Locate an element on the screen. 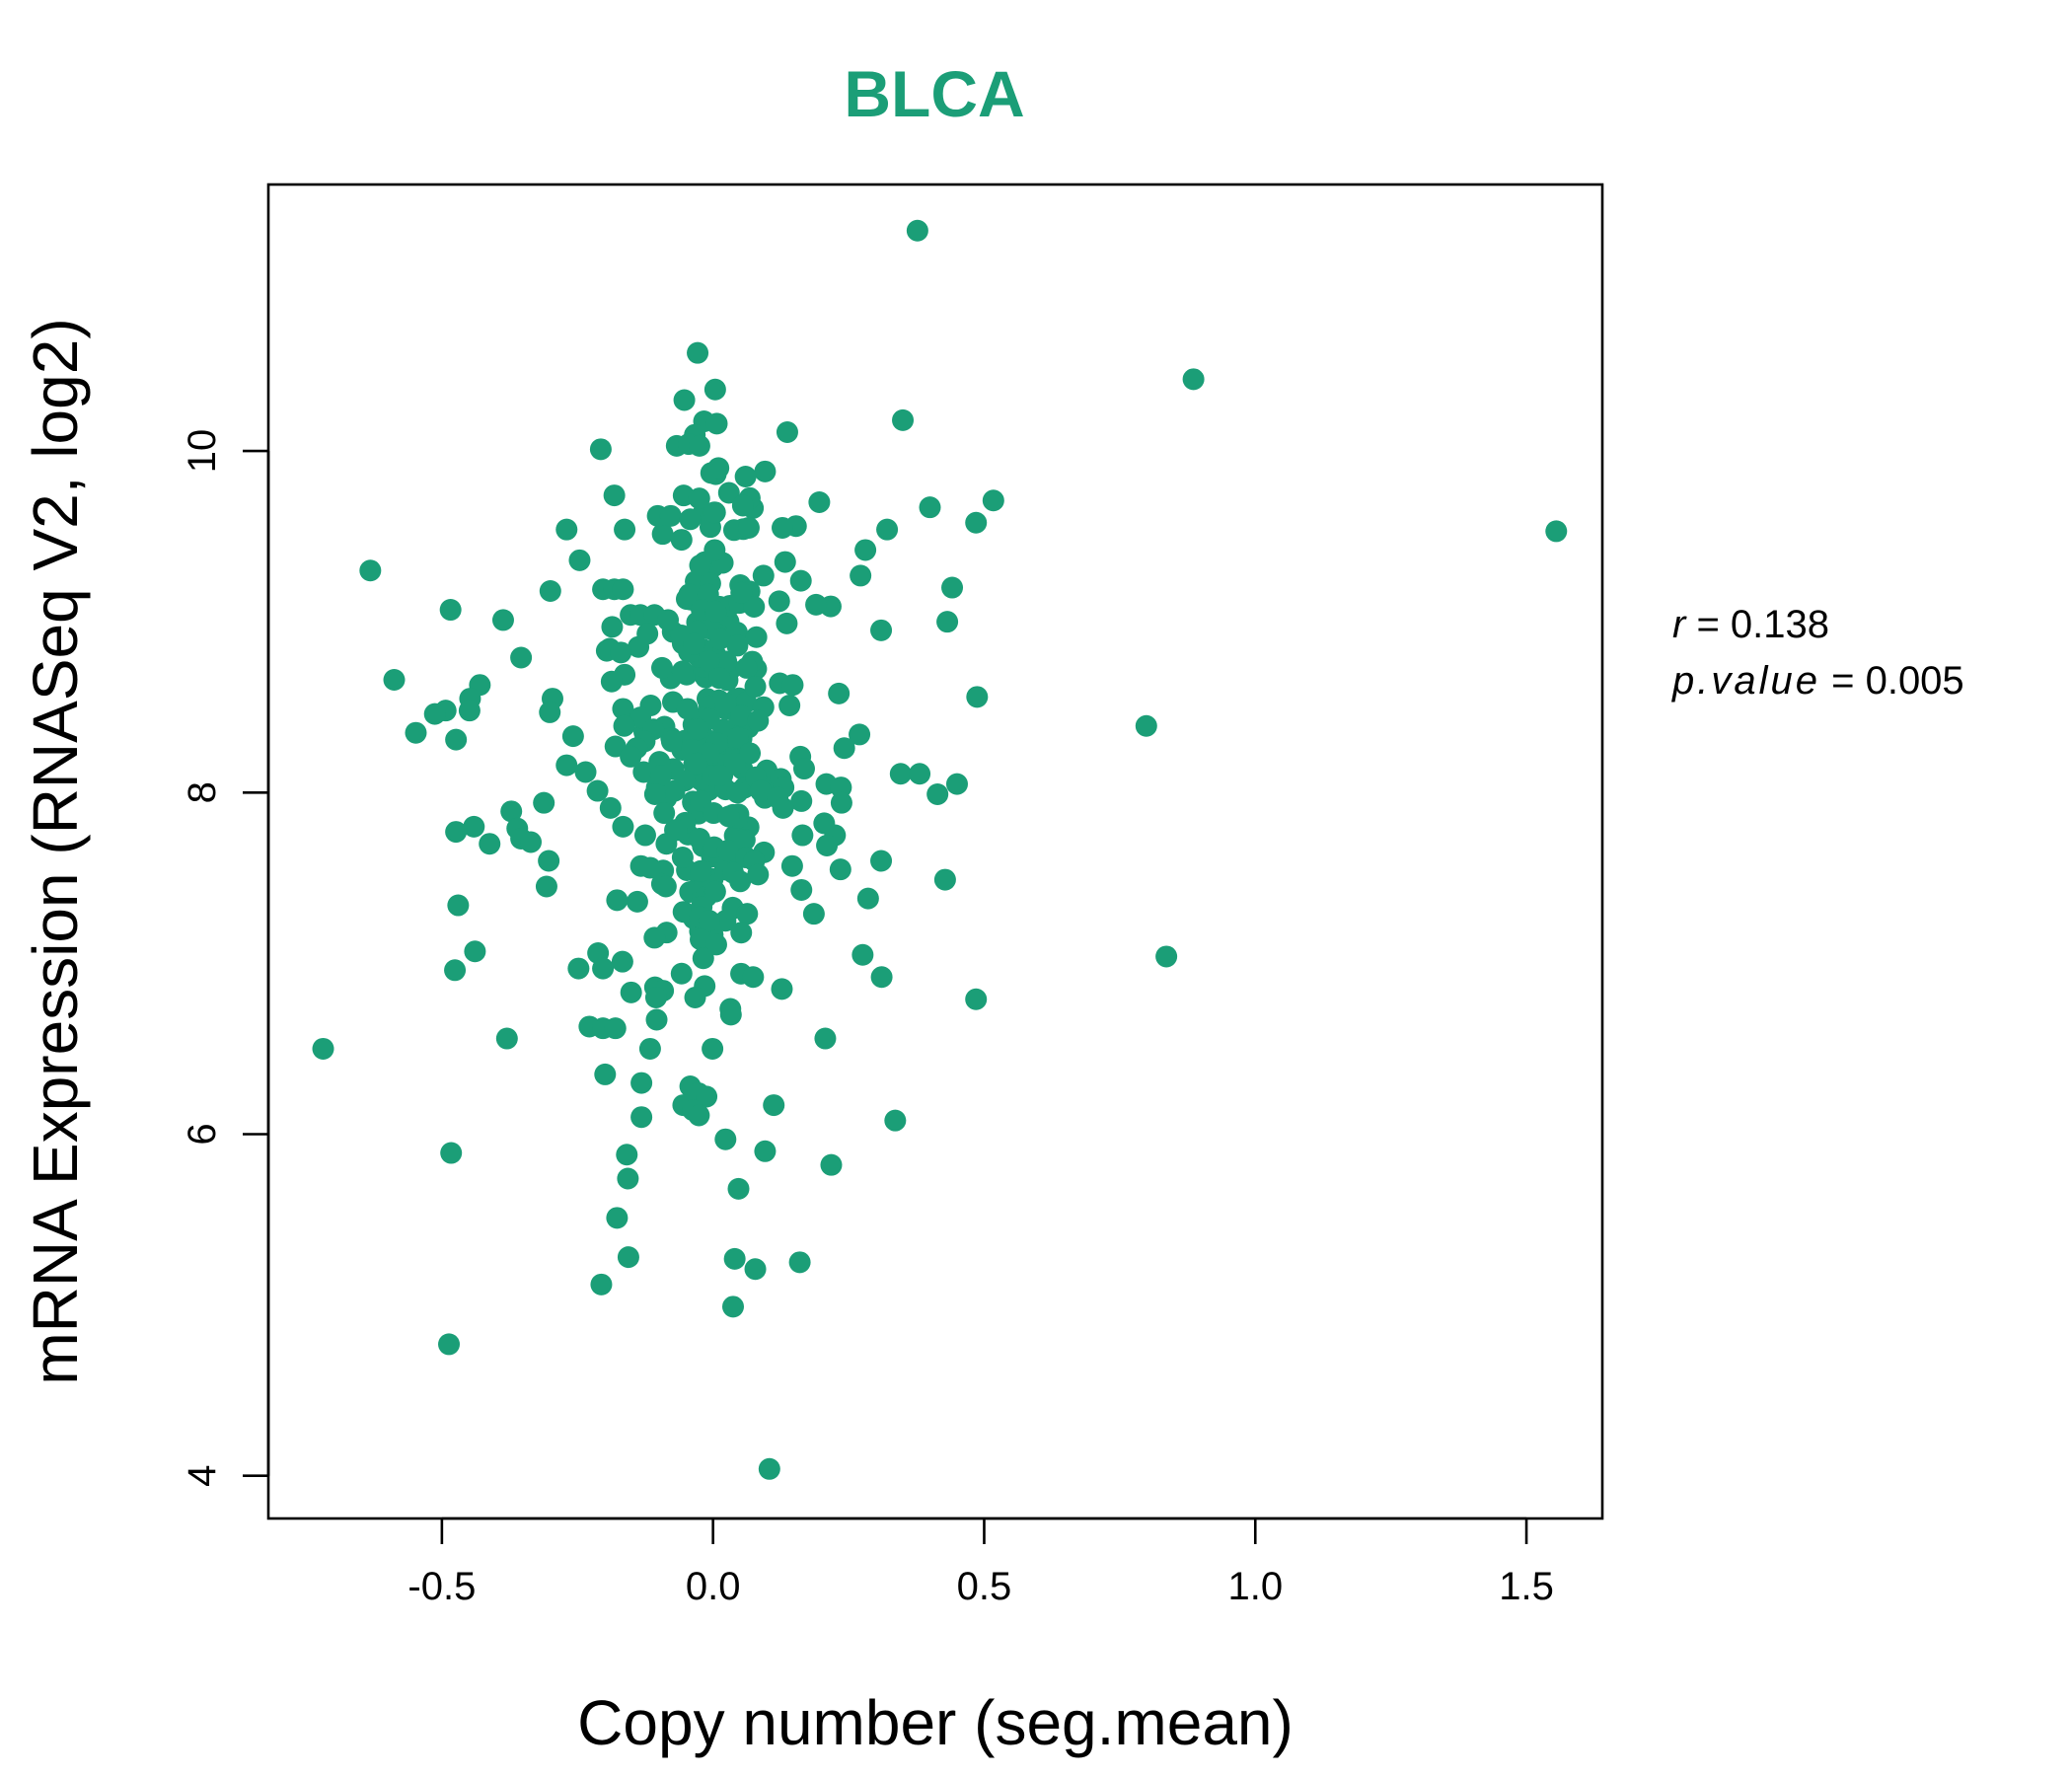 The width and height of the screenshot is (2072, 1776). y-axis-label: mRNA Expression (RNASeq V2, log2) is located at coordinates (56, 851).